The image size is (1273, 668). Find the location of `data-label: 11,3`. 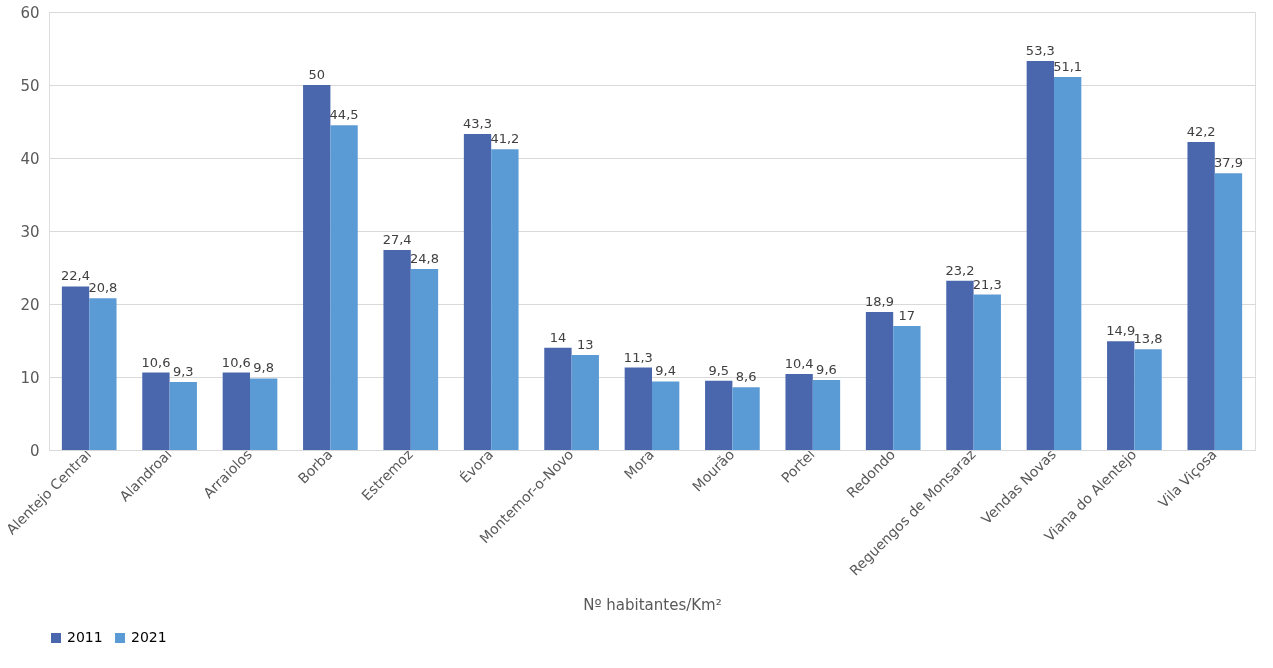

data-label: 11,3 is located at coordinates (638, 357).